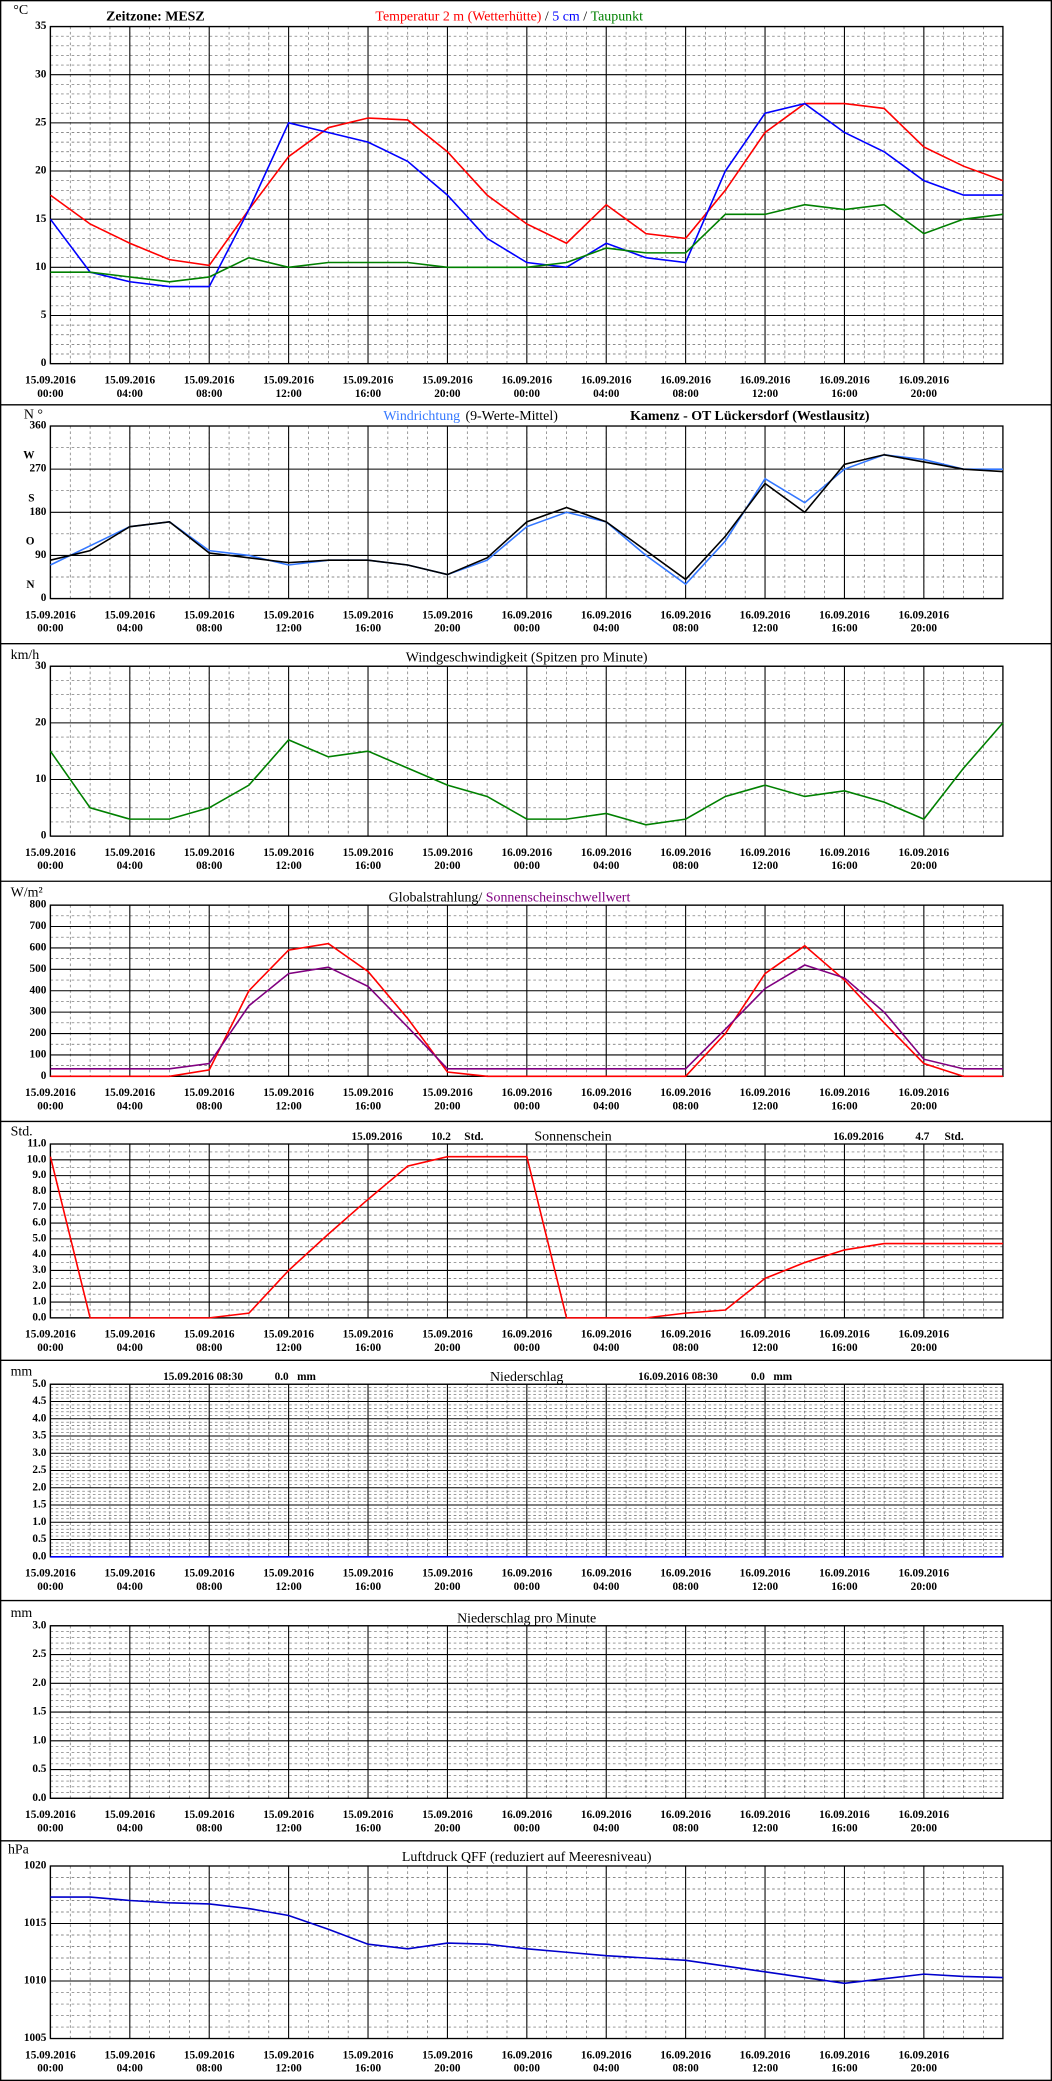  I want to click on y-tick-label: 1015, so click(35, 1923).